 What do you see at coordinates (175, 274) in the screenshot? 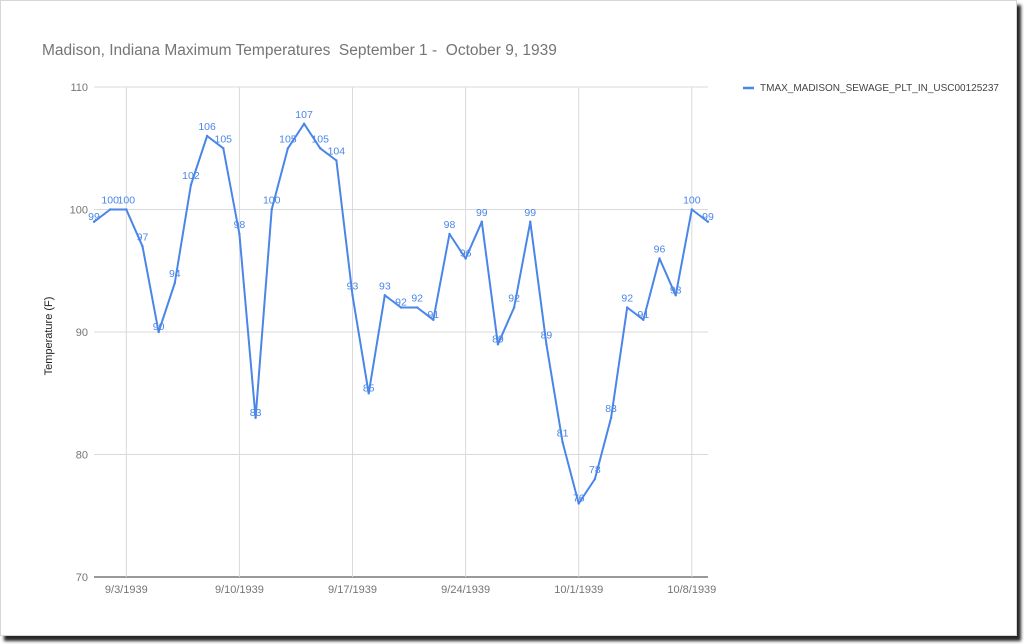
I see `data-label: 94` at bounding box center [175, 274].